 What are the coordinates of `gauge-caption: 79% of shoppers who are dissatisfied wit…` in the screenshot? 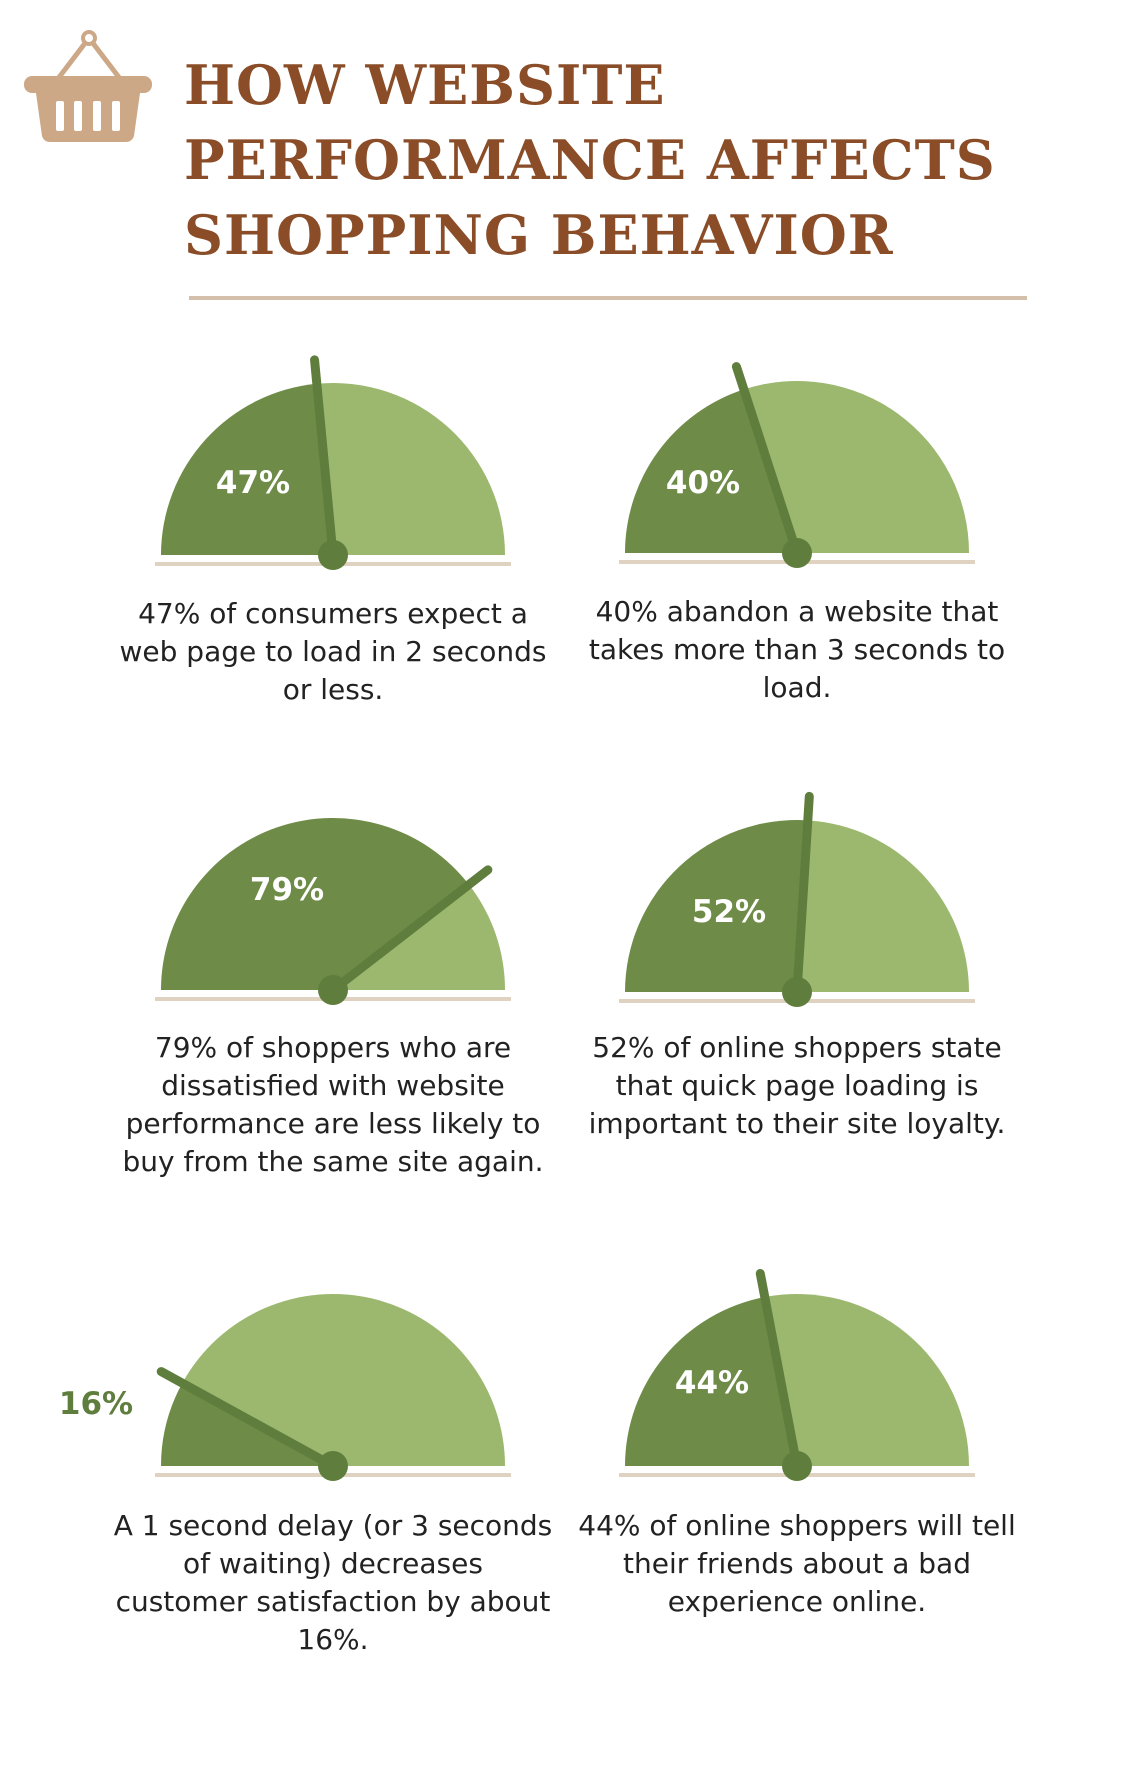 It's located at (333, 1104).